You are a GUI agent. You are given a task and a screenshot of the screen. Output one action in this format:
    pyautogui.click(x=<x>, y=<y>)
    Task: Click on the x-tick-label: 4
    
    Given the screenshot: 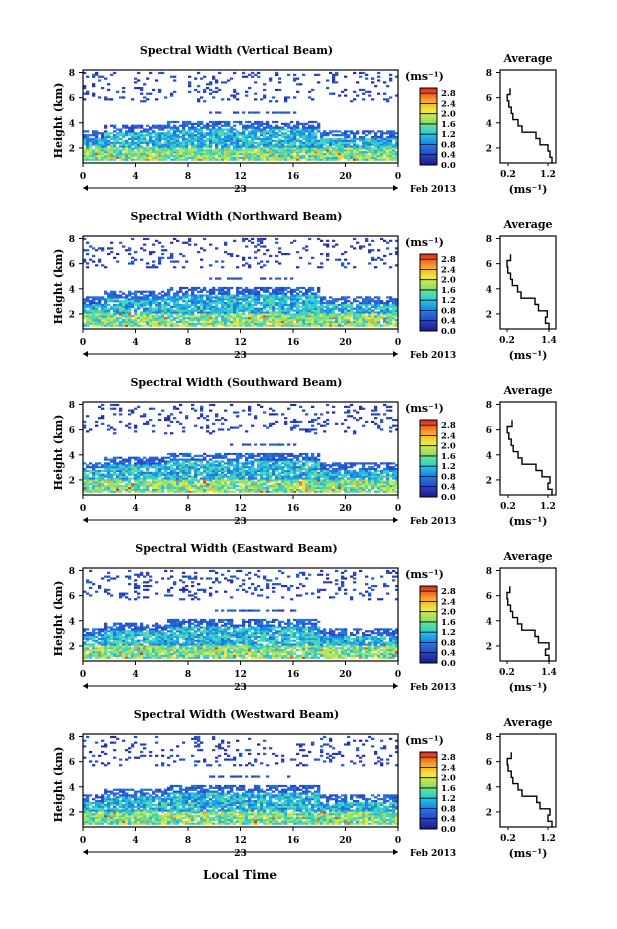 What is the action you would take?
    pyautogui.click(x=135, y=343)
    